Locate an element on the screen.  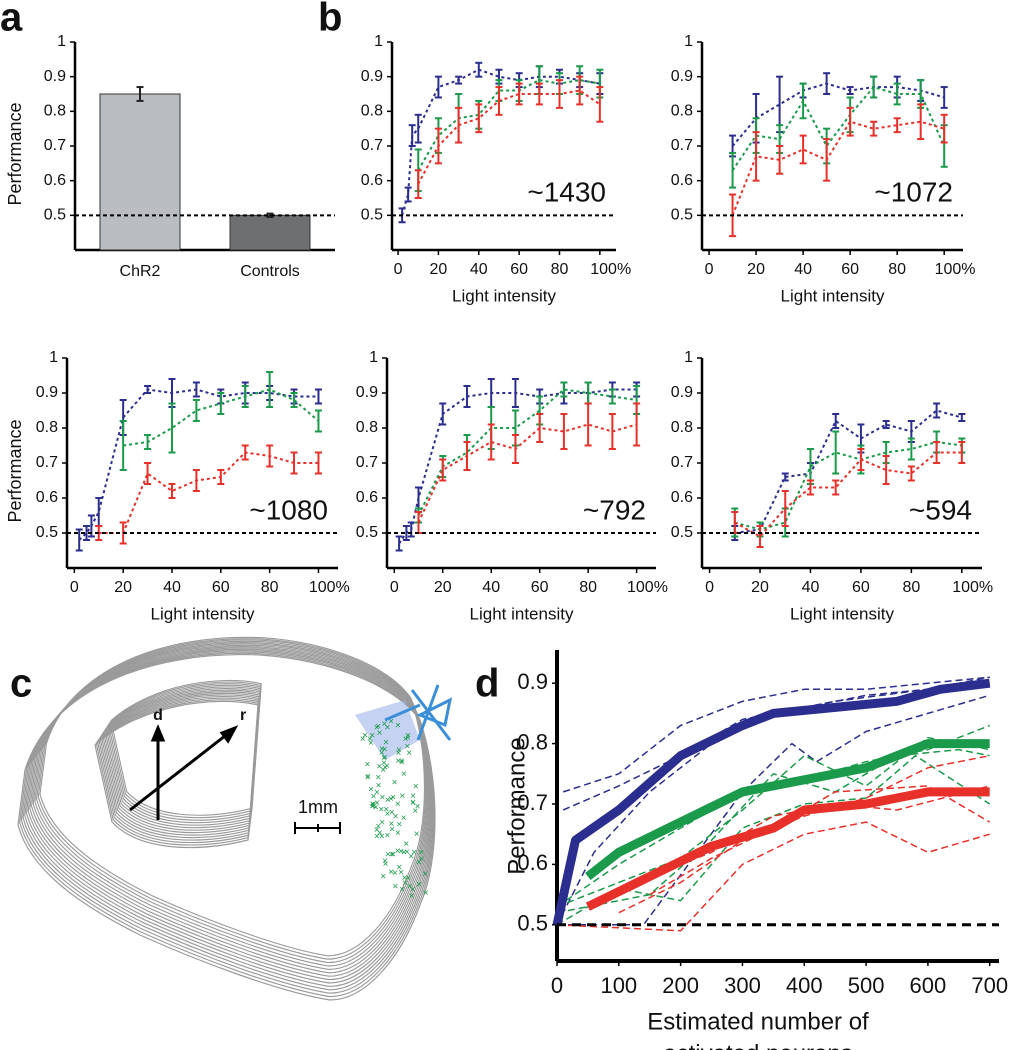
neuron-count: ~792 is located at coordinates (614, 509).